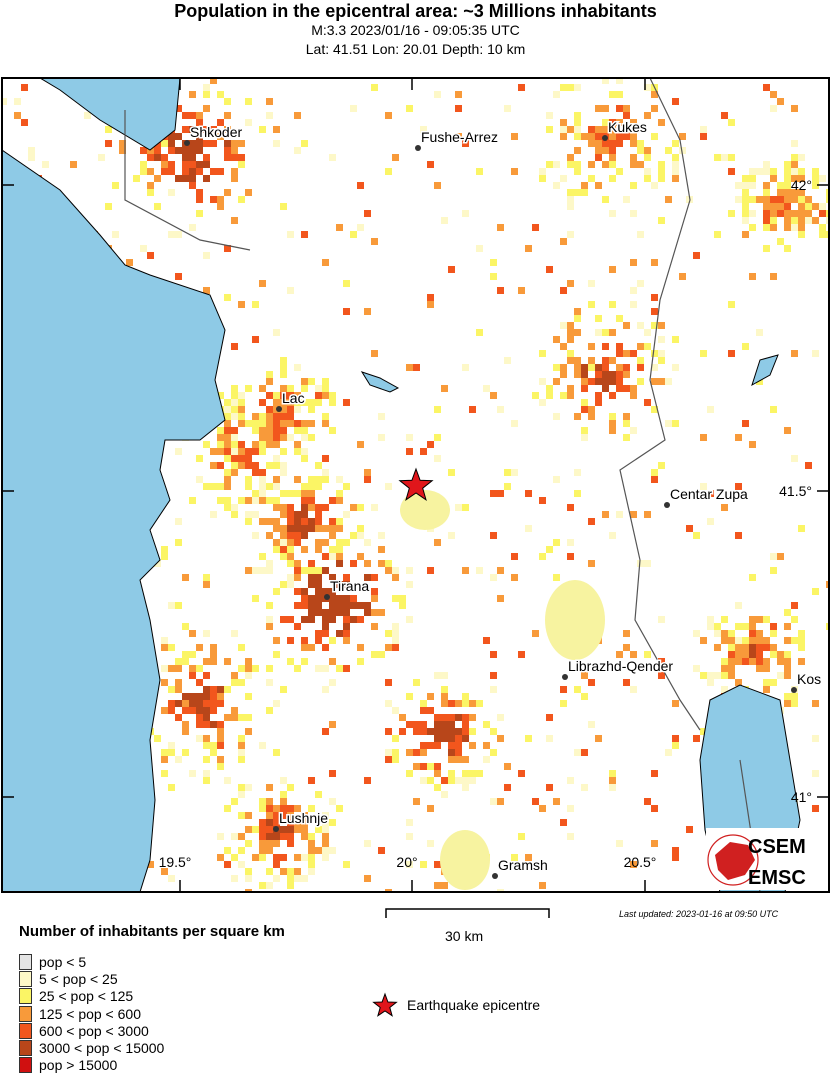 Image resolution: width=831 pixels, height=1084 pixels. Describe the element at coordinates (110, 114) in the screenshot. I see `lake-shkoder` at that location.